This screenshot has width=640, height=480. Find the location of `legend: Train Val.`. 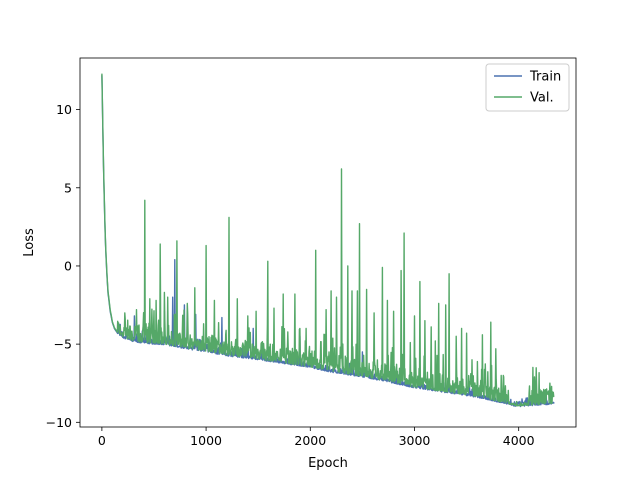

legend: Train Val. is located at coordinates (527, 87).